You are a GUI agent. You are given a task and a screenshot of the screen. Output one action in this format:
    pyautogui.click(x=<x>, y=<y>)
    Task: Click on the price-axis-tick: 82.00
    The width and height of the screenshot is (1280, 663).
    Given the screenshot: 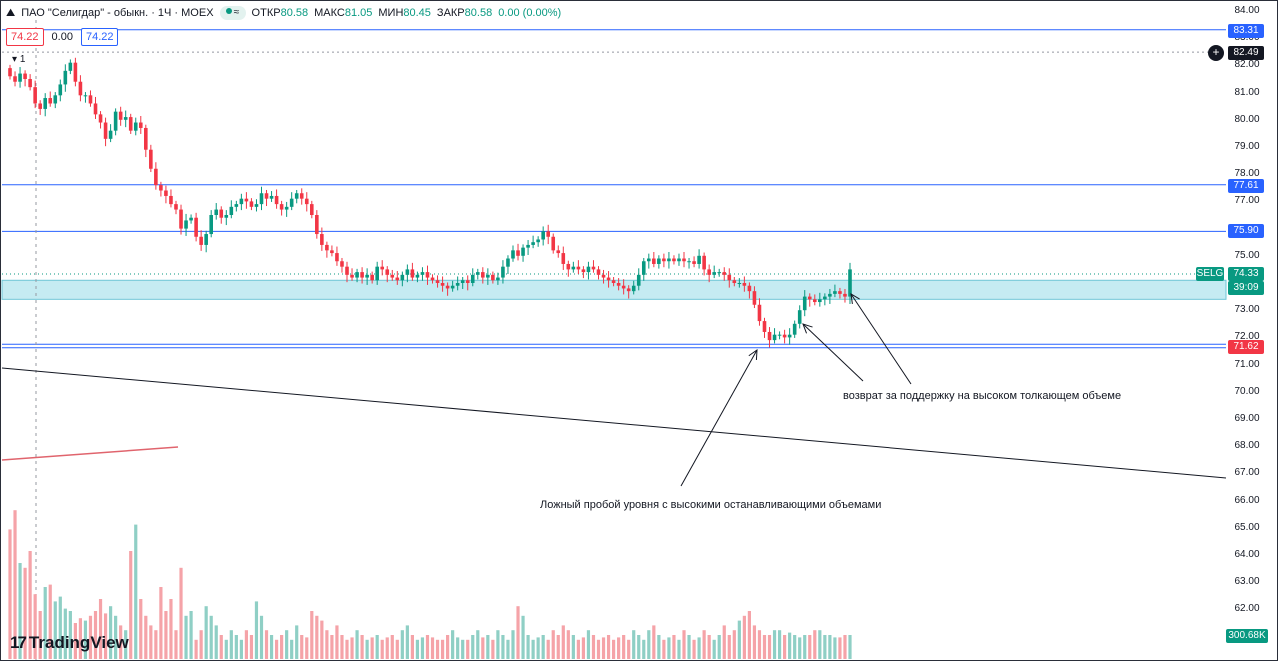 What is the action you would take?
    pyautogui.click(x=1247, y=65)
    